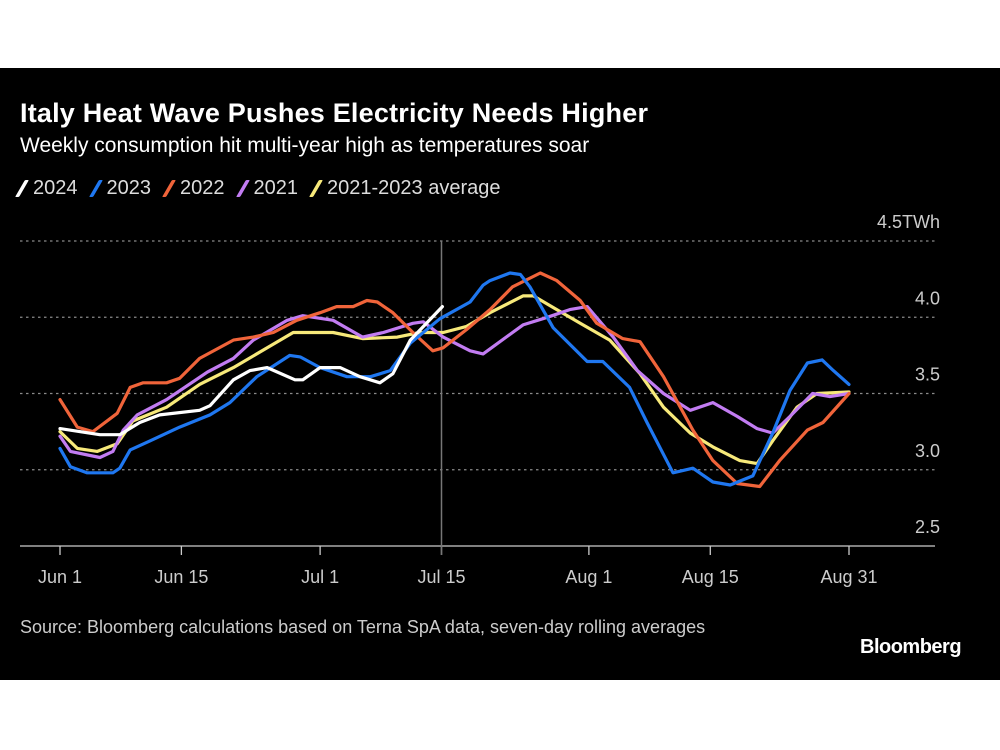 This screenshot has height=750, width=1000. I want to click on legend-item: 2022, so click(193, 188).